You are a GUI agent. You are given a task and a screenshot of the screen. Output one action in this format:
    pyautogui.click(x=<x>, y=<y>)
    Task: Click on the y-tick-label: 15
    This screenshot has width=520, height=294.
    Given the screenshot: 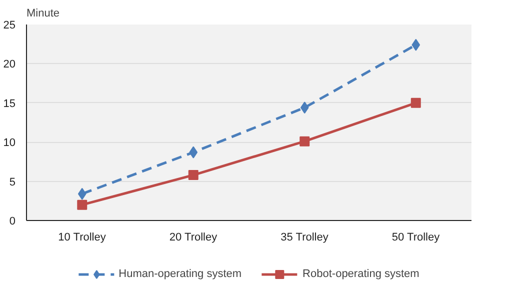 What is the action you would take?
    pyautogui.click(x=9, y=104)
    